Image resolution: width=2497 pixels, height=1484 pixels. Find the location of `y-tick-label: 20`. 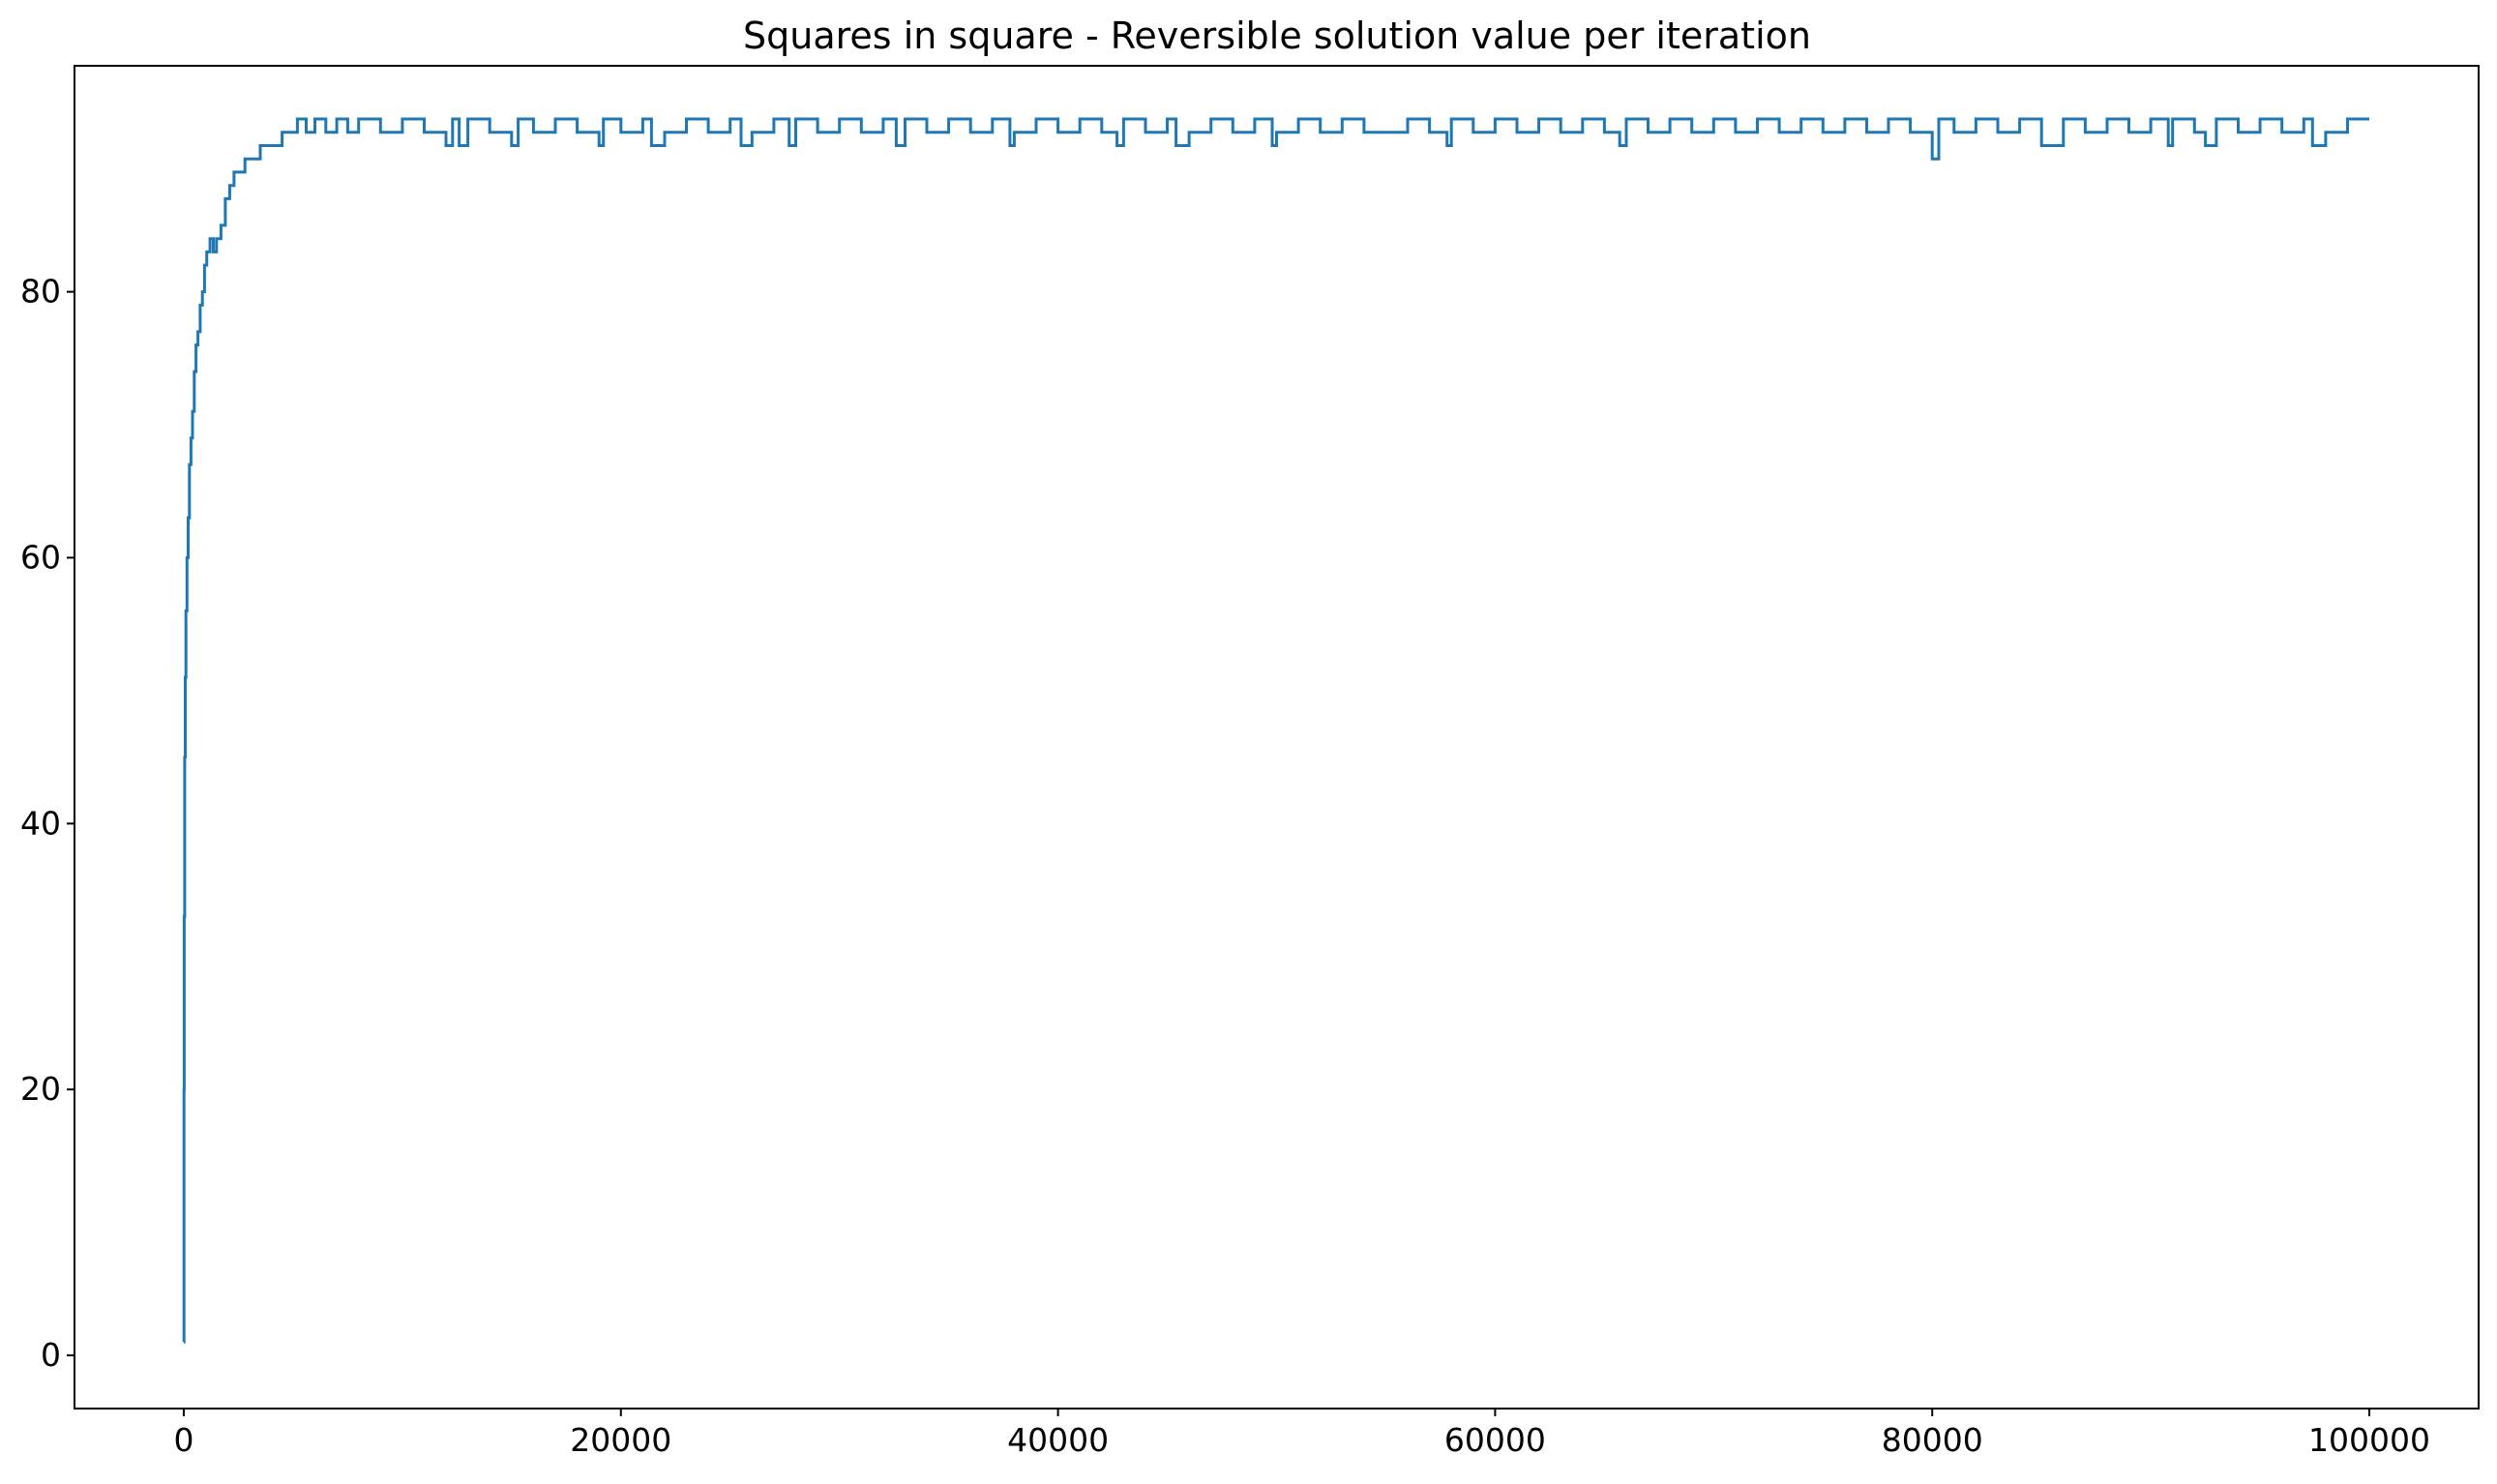

y-tick-label: 20 is located at coordinates (40, 1089).